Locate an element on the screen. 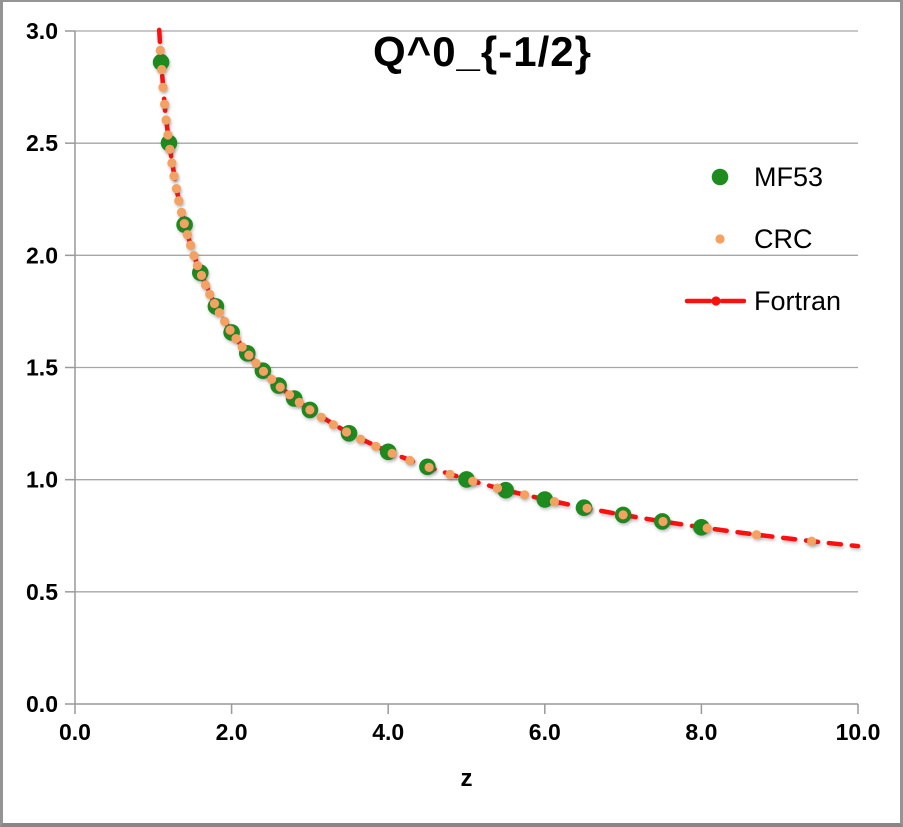 The height and width of the screenshot is (827, 903). mf53-legend-dot is located at coordinates (720, 177).